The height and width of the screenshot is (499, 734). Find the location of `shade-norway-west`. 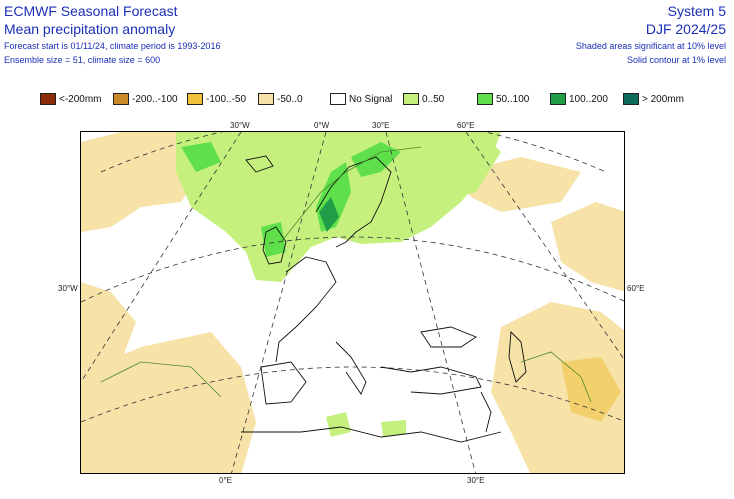

shade-norway-west is located at coordinates (329, 214).